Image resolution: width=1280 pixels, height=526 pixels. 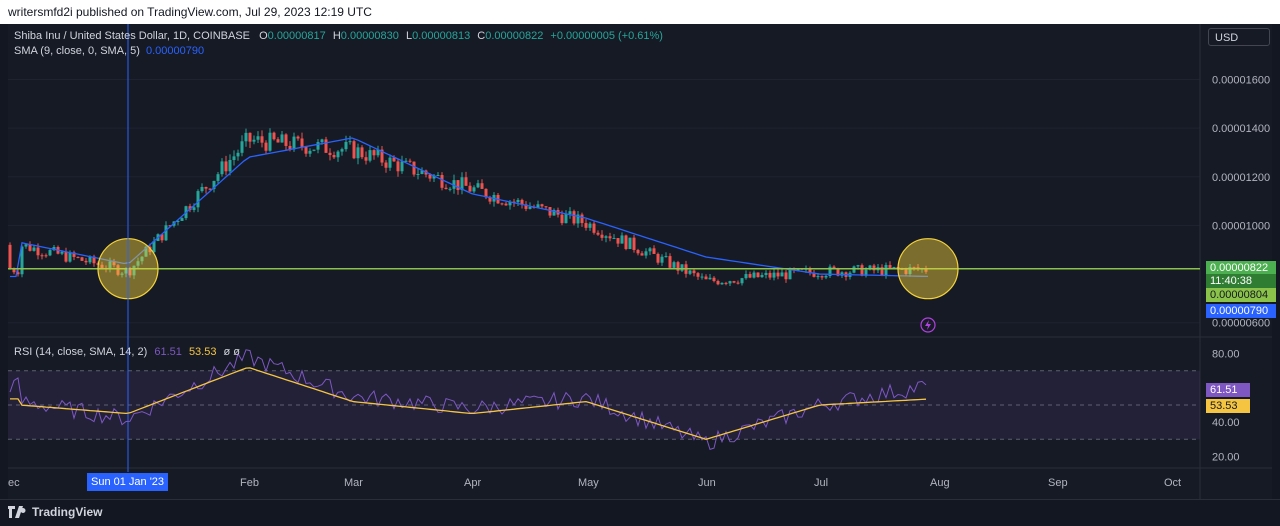 What do you see at coordinates (940, 483) in the screenshot?
I see `time-tick-label: Aug` at bounding box center [940, 483].